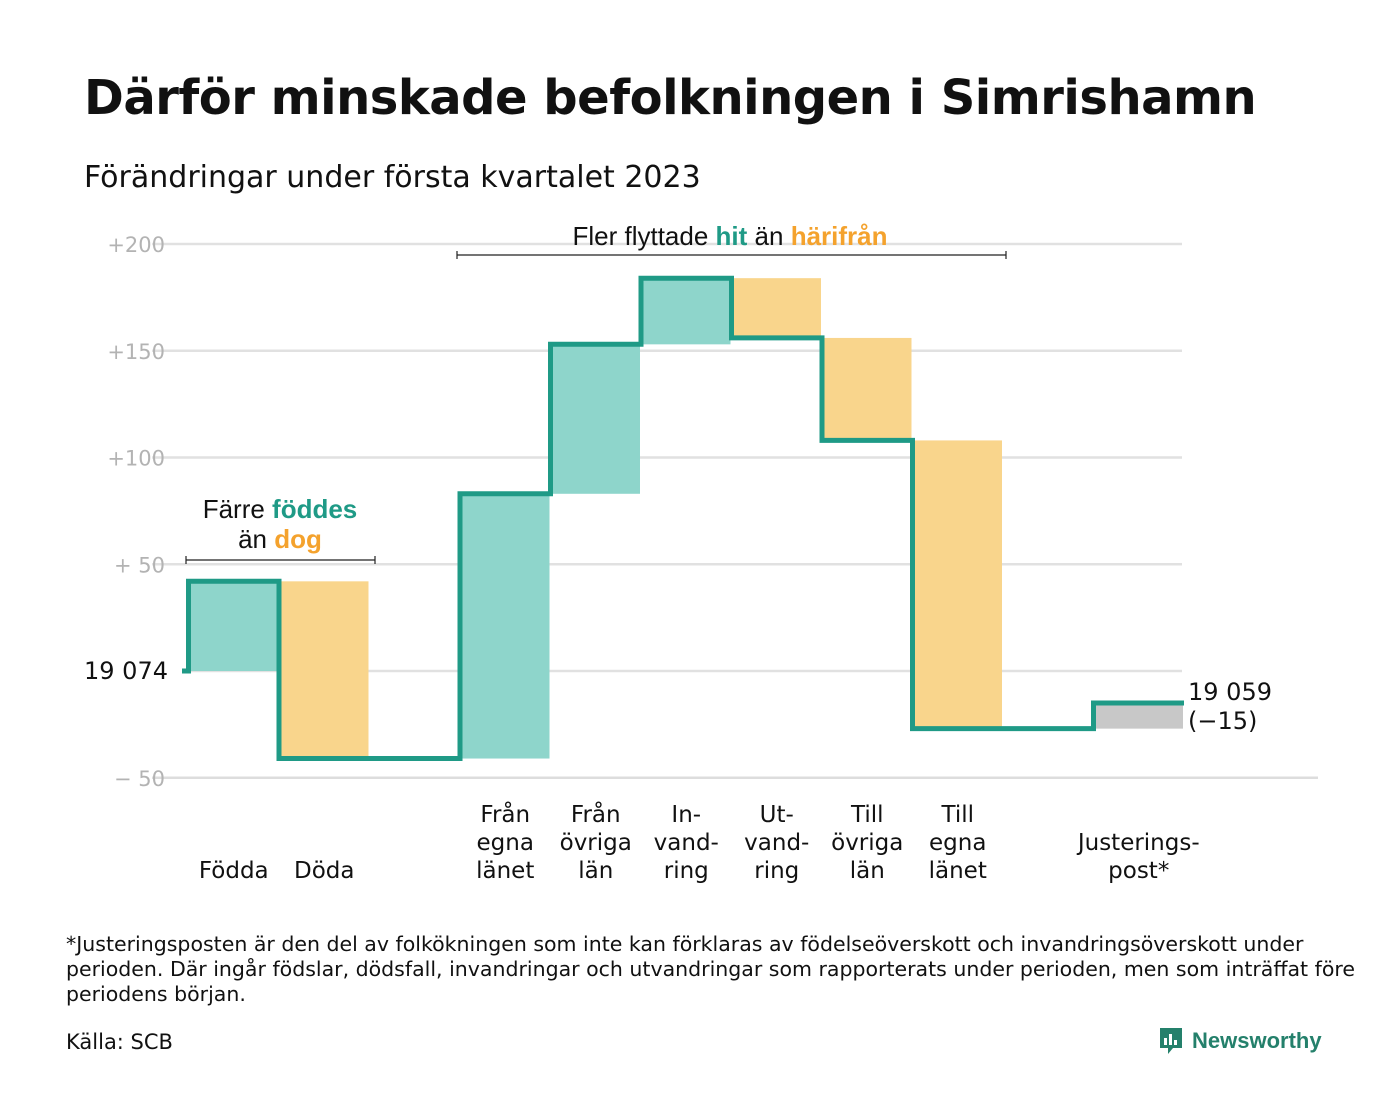  I want to click on x-category-label: Födda, so click(234, 871).